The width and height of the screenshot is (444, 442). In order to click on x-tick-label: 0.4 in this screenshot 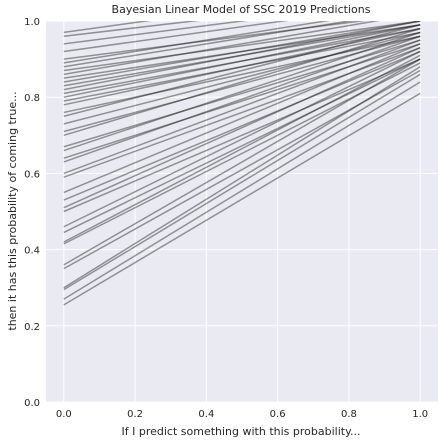, I will do `click(206, 414)`.